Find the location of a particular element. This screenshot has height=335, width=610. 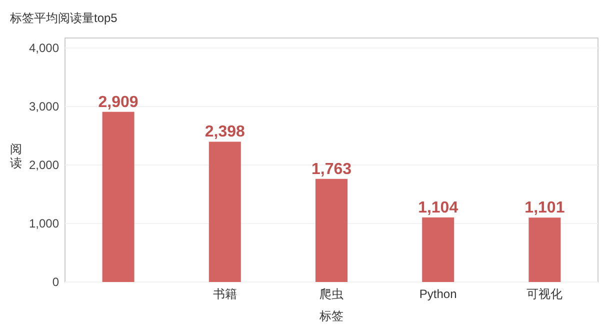

y-tick-label: 1,000 is located at coordinates (44, 223).